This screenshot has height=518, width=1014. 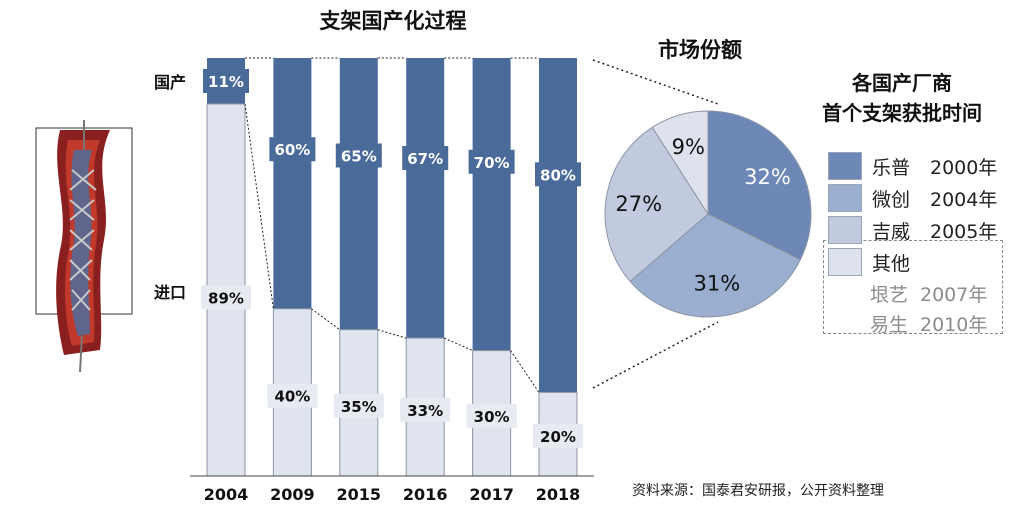 What do you see at coordinates (964, 231) in the screenshot?
I see `legend-item-year: 2005年` at bounding box center [964, 231].